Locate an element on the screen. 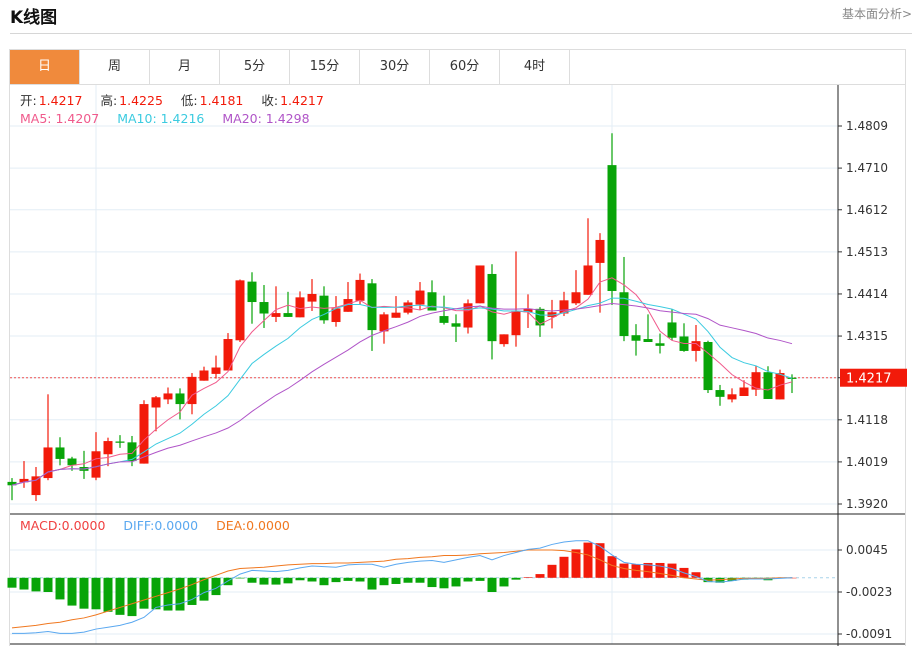 The image size is (915, 646). tab-month: 月 is located at coordinates (185, 67).